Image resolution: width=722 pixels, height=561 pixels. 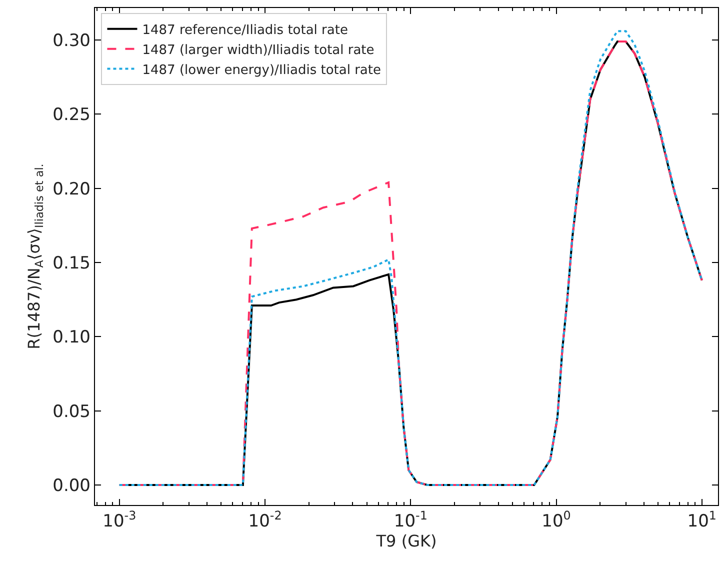 What do you see at coordinates (245, 30) in the screenshot?
I see `legend-label: 1487 reference/Iliadis total rate` at bounding box center [245, 30].